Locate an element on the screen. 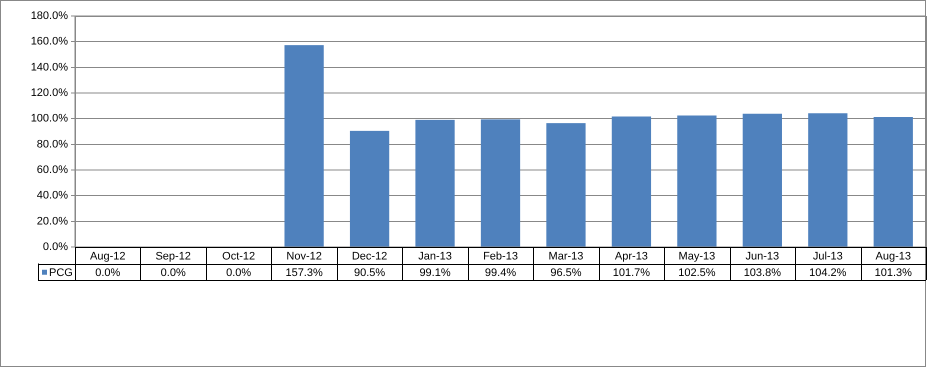 This screenshot has height=392, width=943. data-label: 101.7% is located at coordinates (631, 272).